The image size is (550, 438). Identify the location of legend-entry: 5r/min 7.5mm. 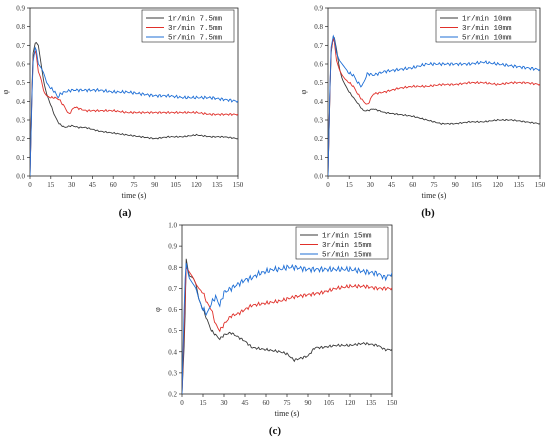
(195, 39).